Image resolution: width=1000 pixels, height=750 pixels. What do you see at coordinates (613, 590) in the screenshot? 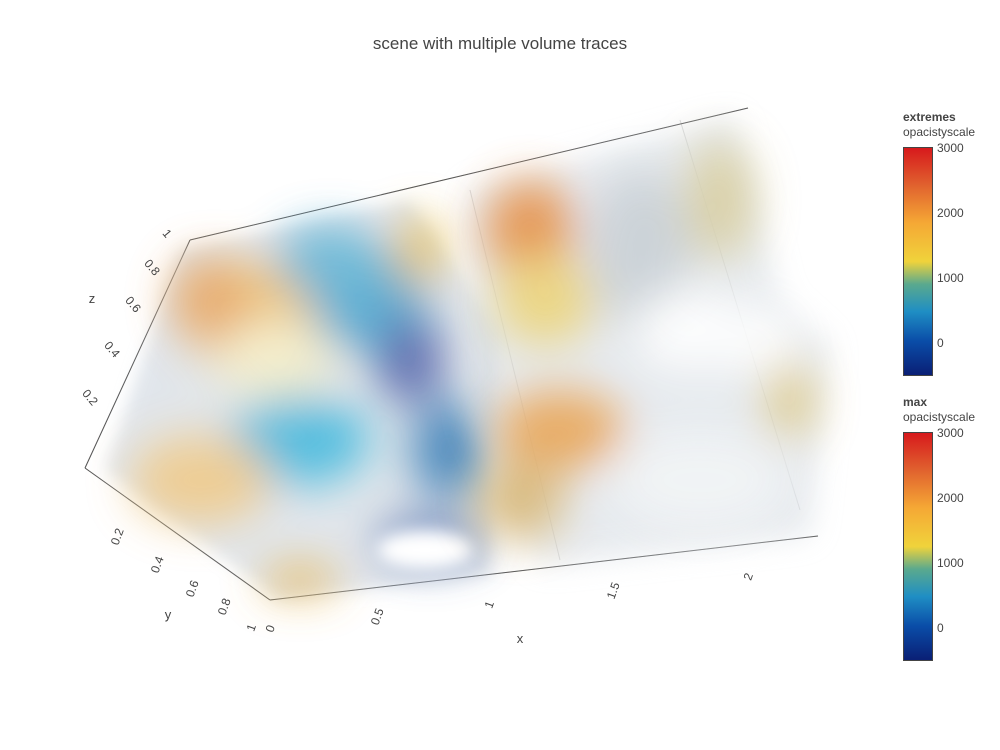
I see `x-tick-label: 1.5` at bounding box center [613, 590].